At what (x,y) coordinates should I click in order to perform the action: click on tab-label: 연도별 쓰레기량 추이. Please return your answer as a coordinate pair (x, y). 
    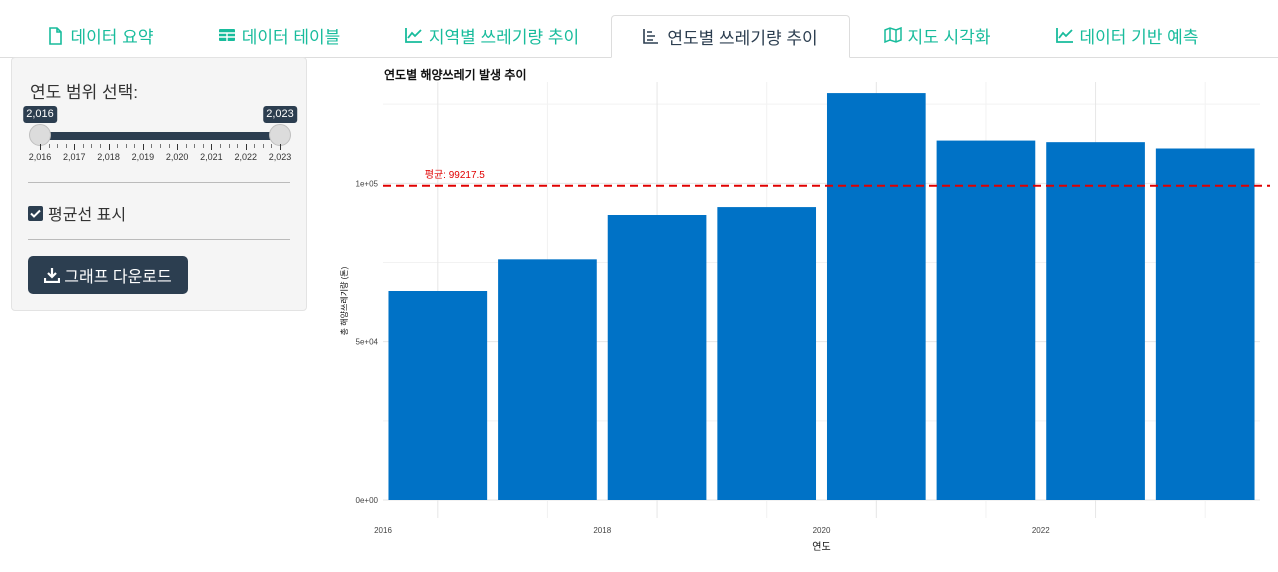
    Looking at the image, I should click on (742, 38).